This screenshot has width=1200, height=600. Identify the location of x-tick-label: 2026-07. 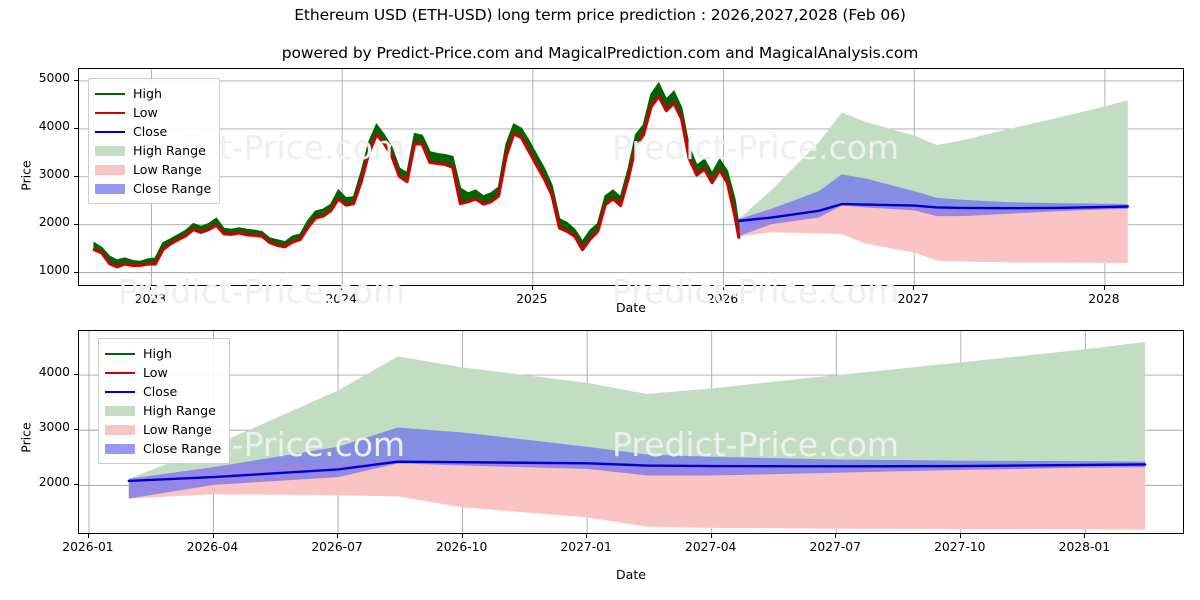
(337, 547).